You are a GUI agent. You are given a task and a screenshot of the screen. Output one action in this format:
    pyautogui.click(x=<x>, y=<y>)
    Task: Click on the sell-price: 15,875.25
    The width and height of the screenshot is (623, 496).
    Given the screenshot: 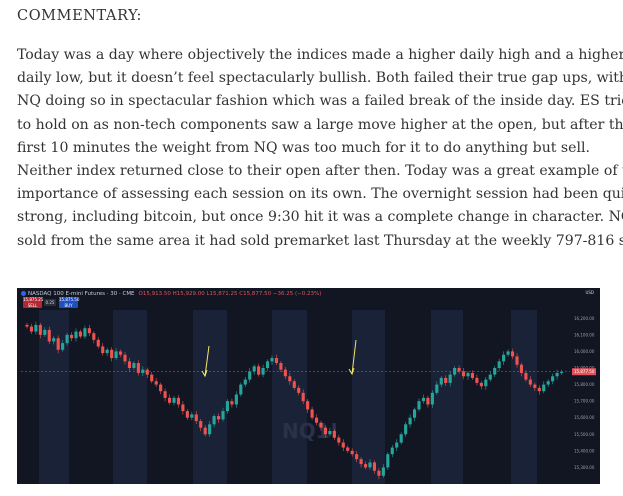 What is the action you would take?
    pyautogui.click(x=33, y=299)
    